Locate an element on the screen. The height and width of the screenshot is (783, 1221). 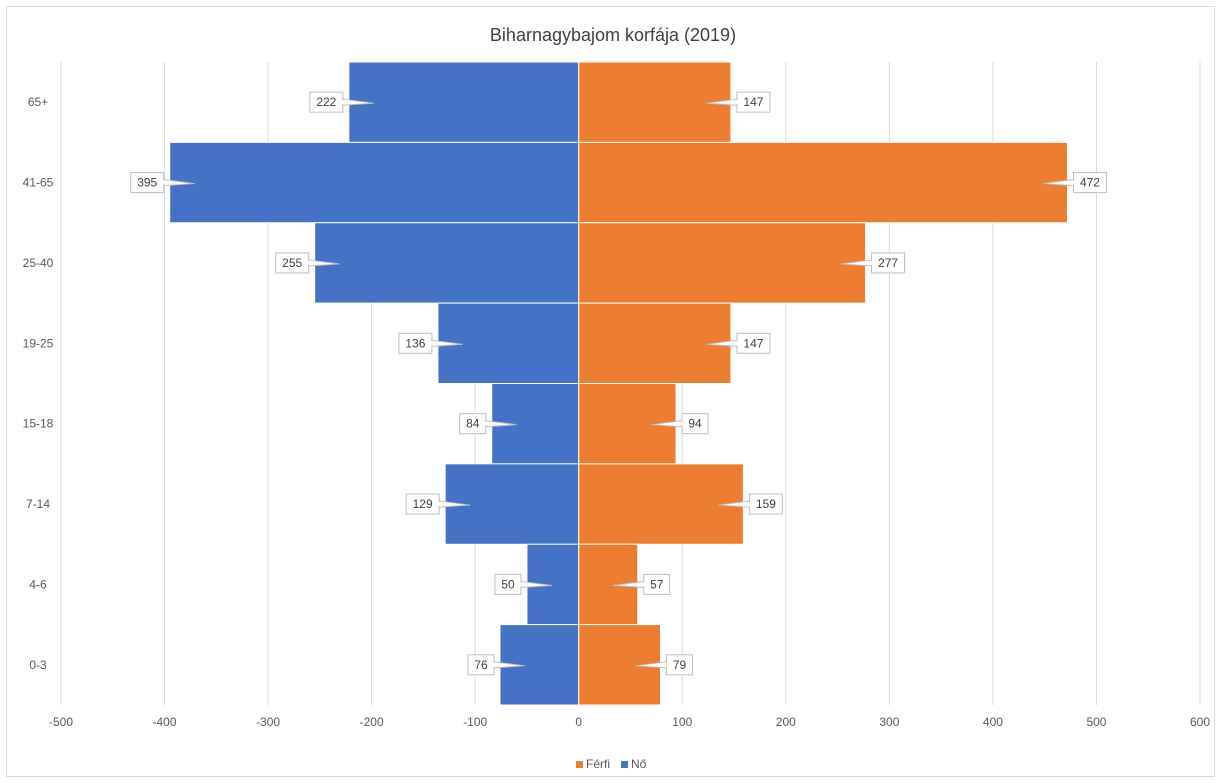
data-label-text: 255 is located at coordinates (292, 263).